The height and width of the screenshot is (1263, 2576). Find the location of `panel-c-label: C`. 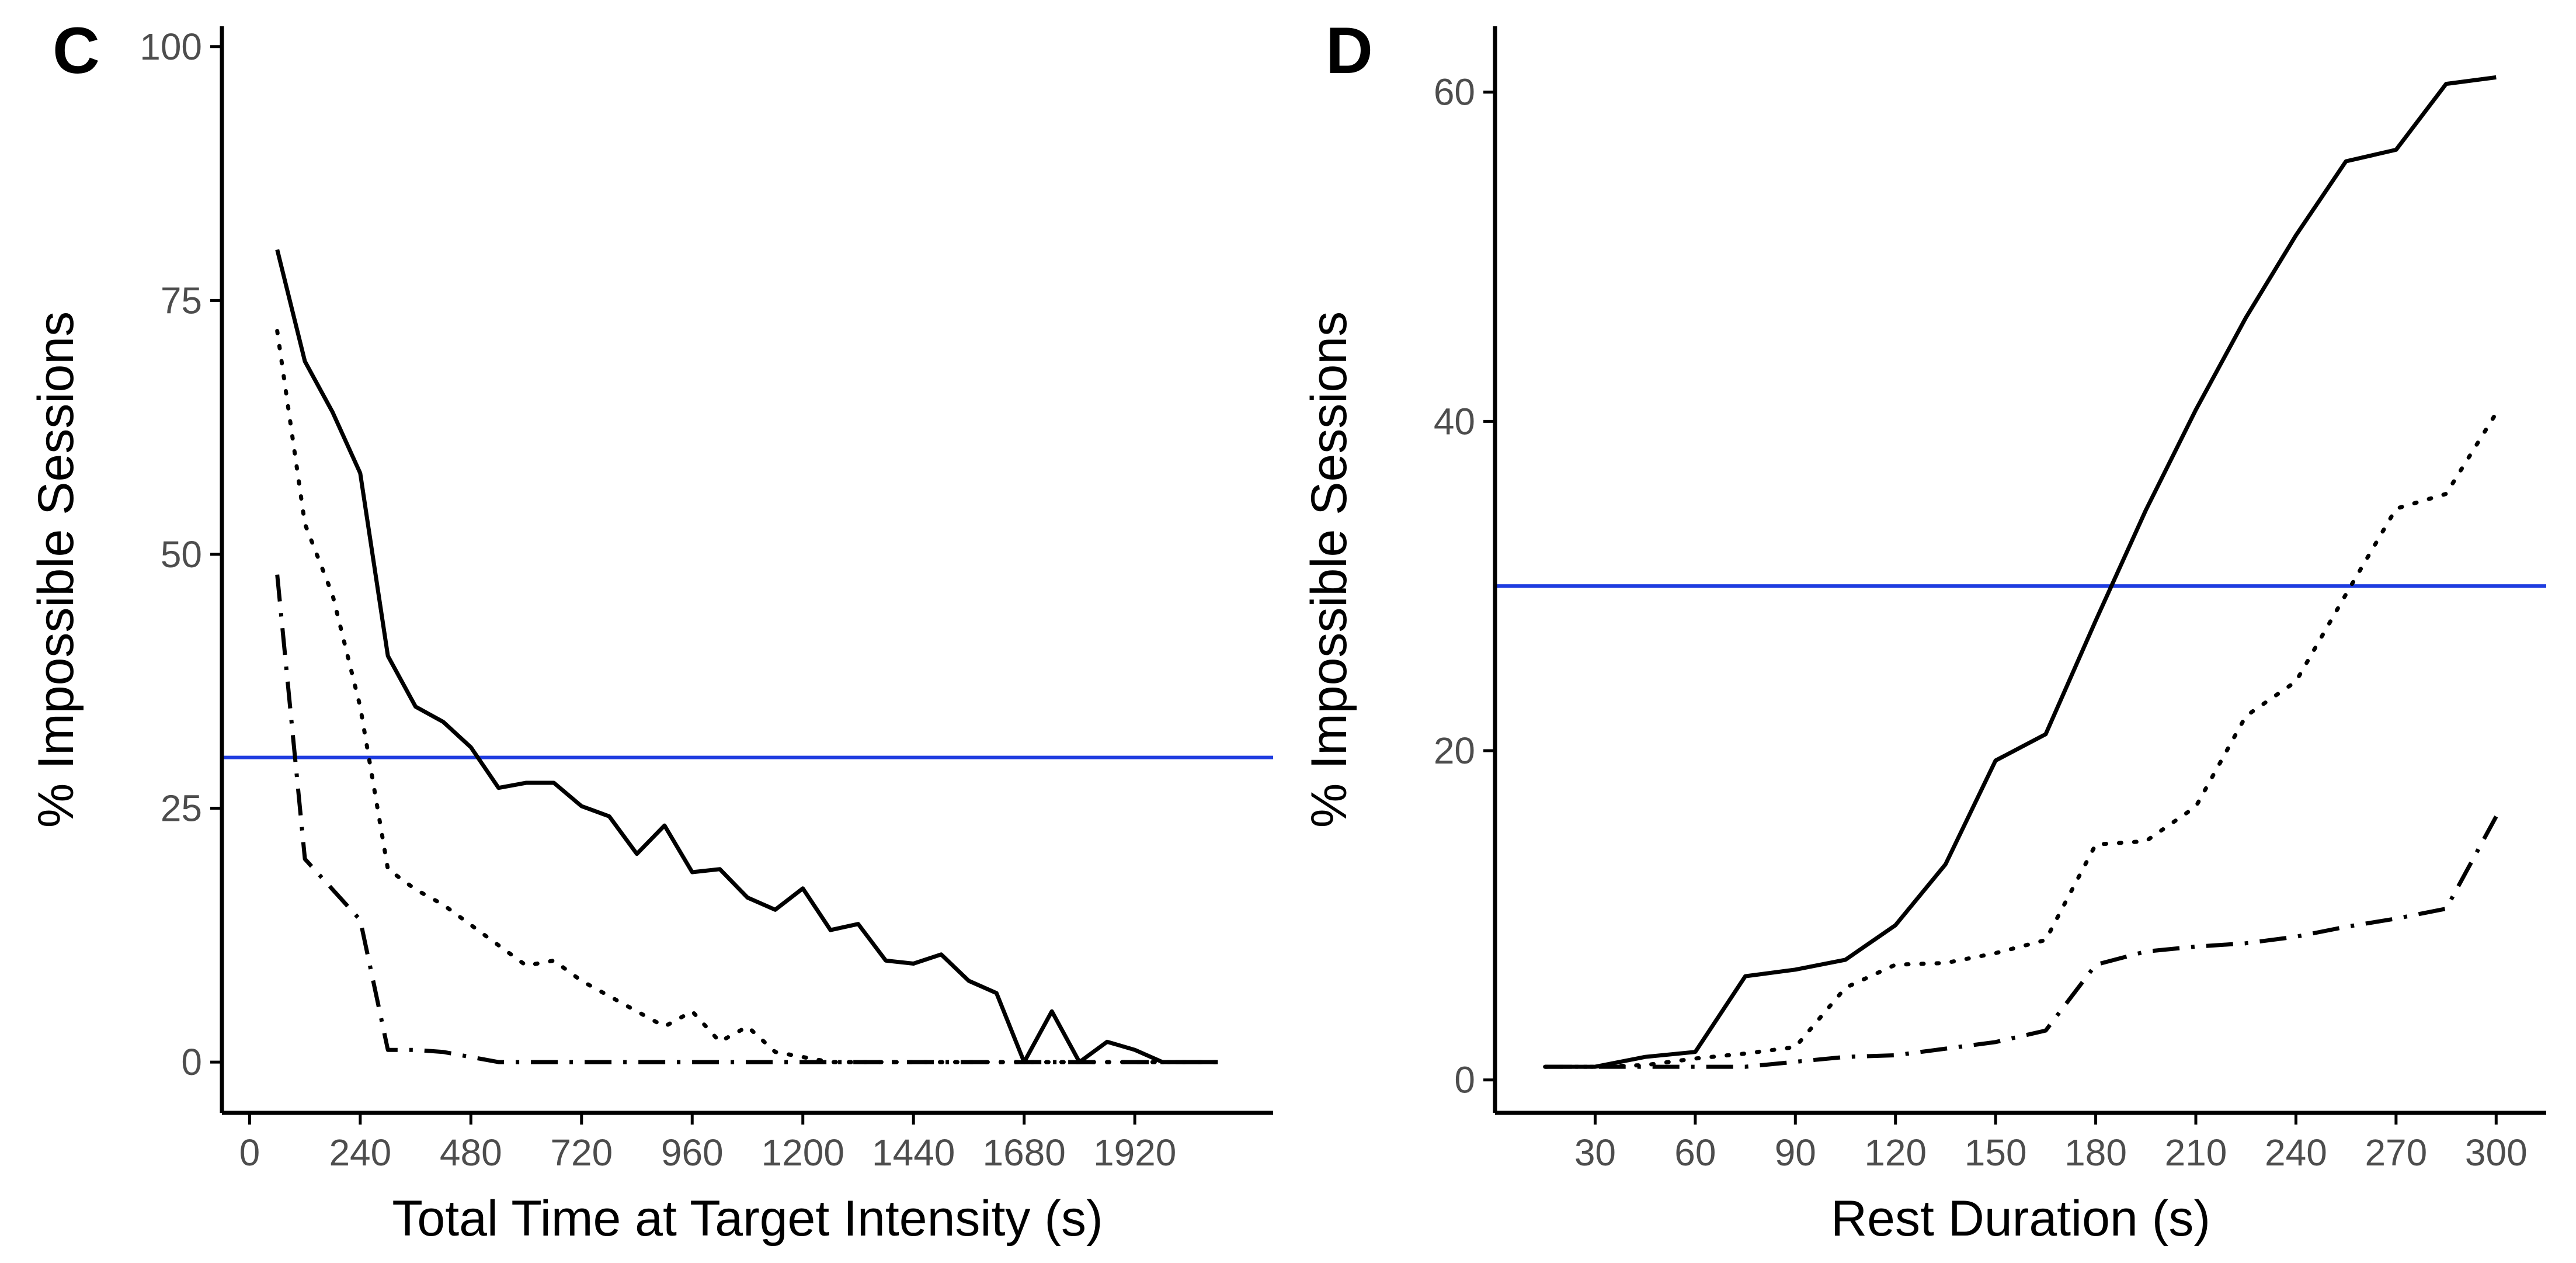

panel-c-label: C is located at coordinates (76, 50).